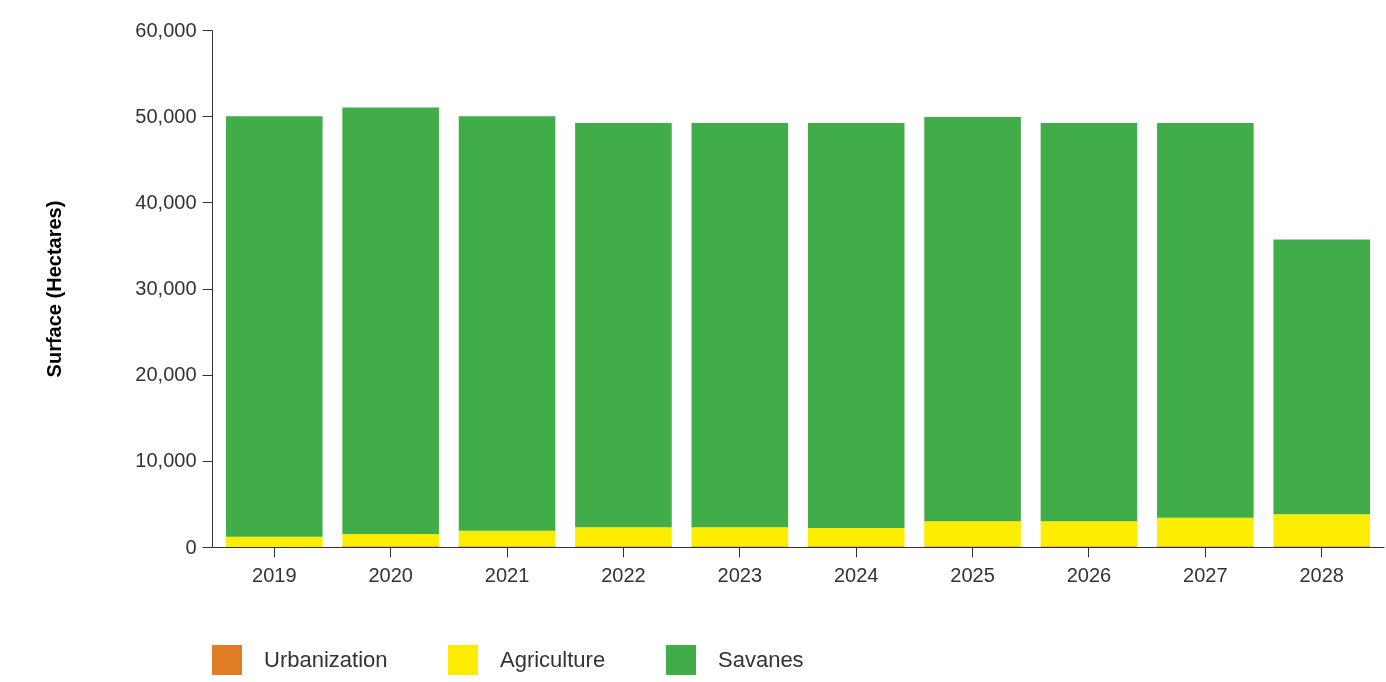  Describe the element at coordinates (166, 201) in the screenshot. I see `y-tick-label: 40,000` at that location.